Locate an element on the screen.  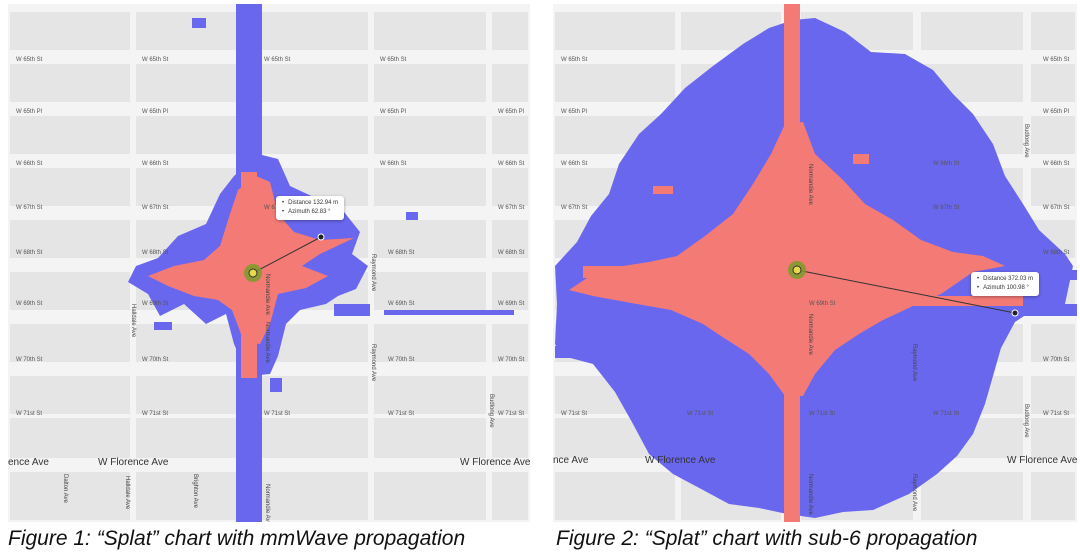
avenue-label: ence Ave is located at coordinates (28, 462).